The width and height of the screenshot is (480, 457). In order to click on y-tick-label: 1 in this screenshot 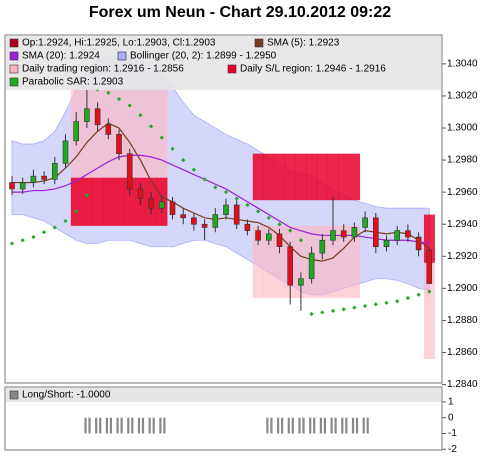, I will do `click(451, 402)`.